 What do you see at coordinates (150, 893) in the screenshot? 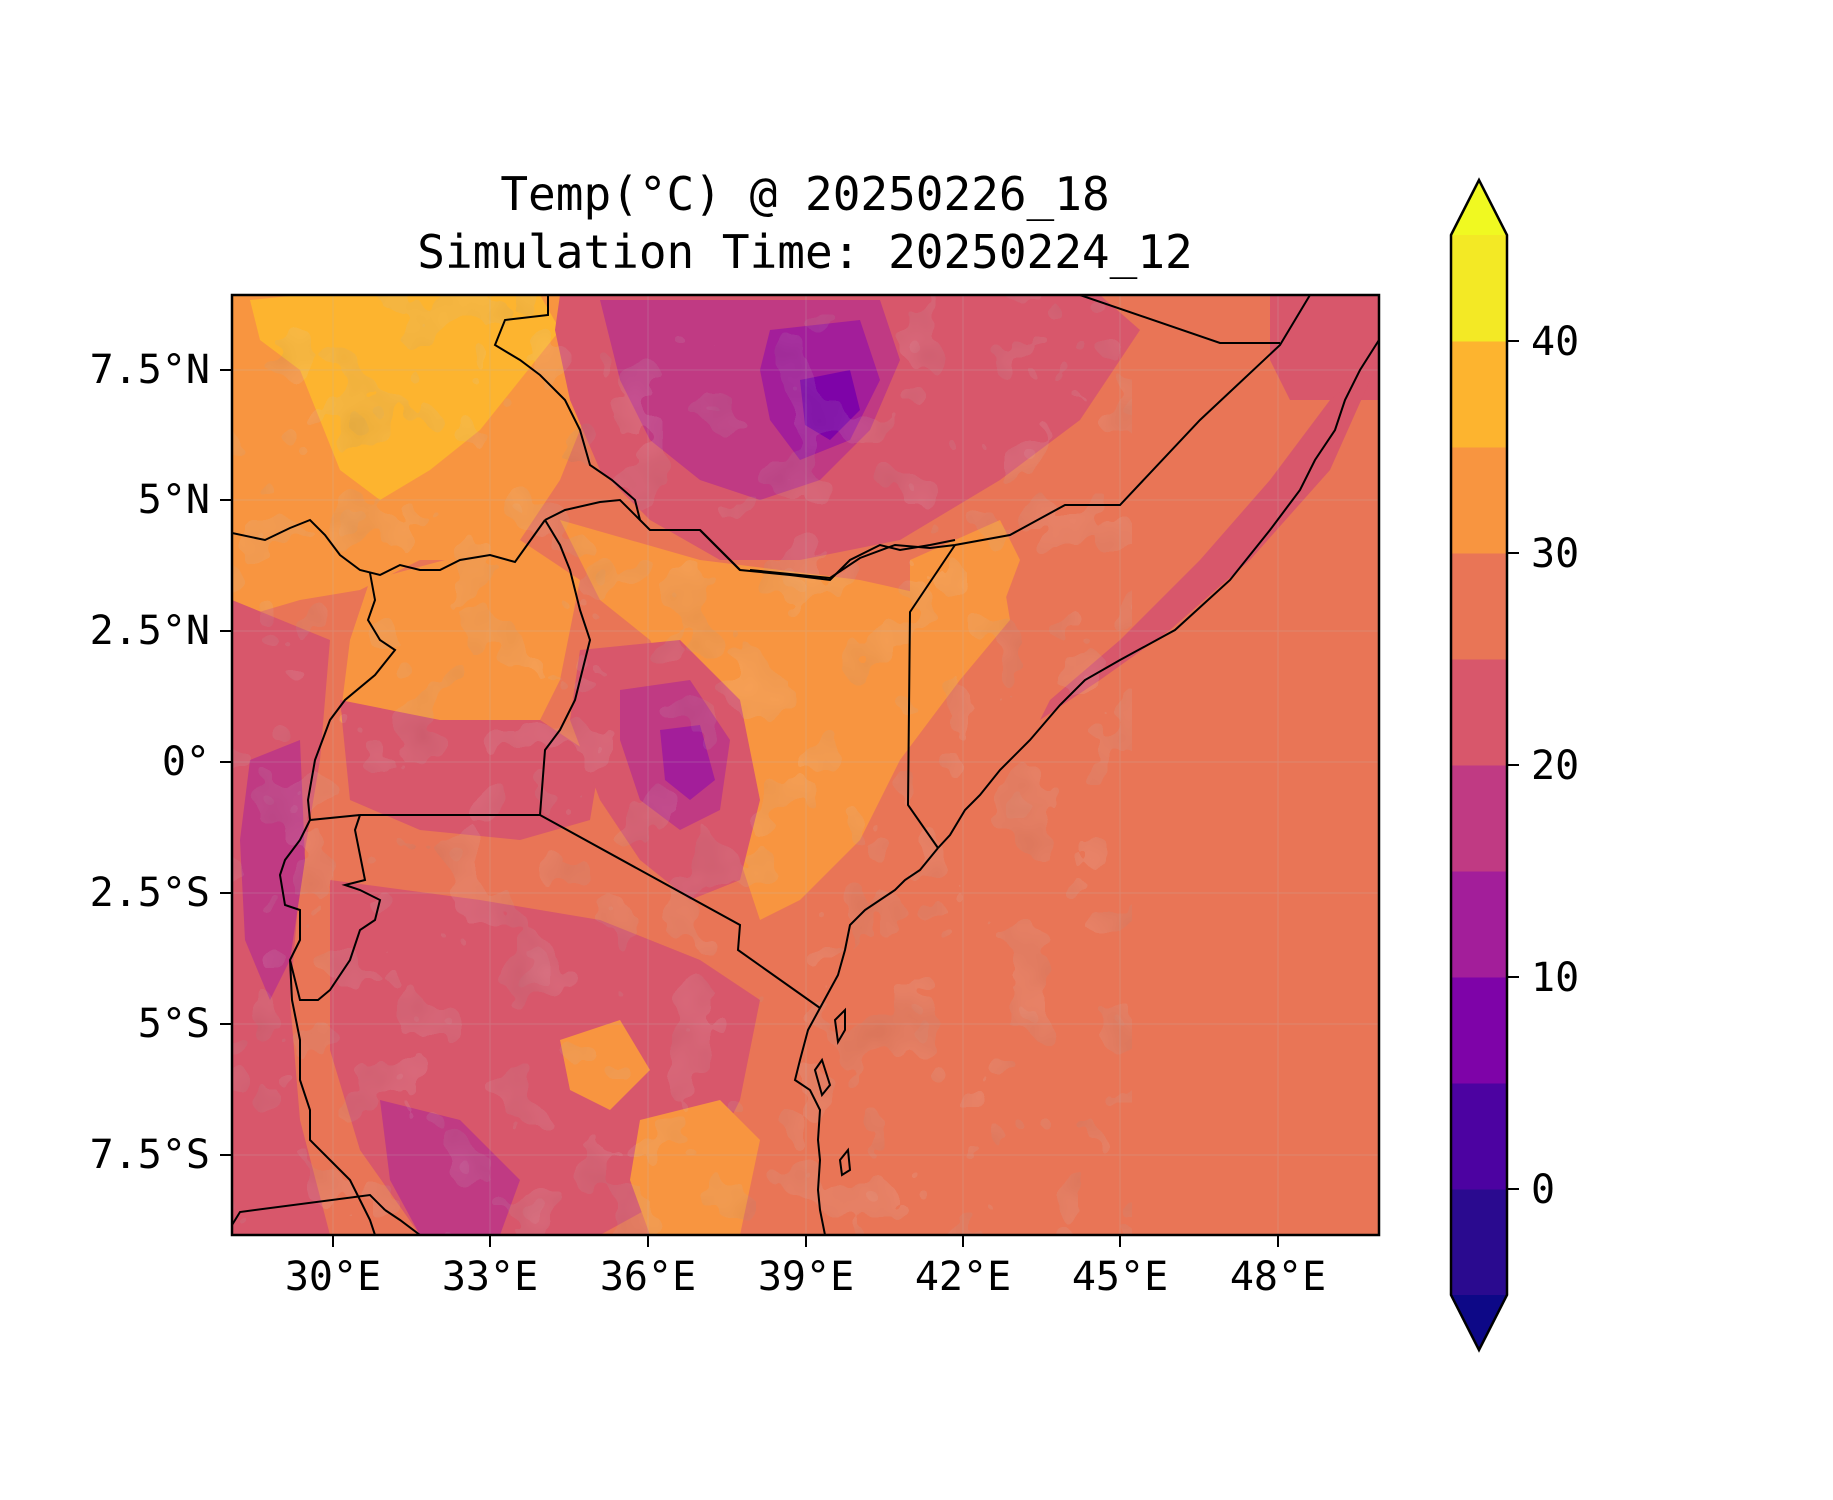
I see `y-tick-label: 2.5°S` at bounding box center [150, 893].